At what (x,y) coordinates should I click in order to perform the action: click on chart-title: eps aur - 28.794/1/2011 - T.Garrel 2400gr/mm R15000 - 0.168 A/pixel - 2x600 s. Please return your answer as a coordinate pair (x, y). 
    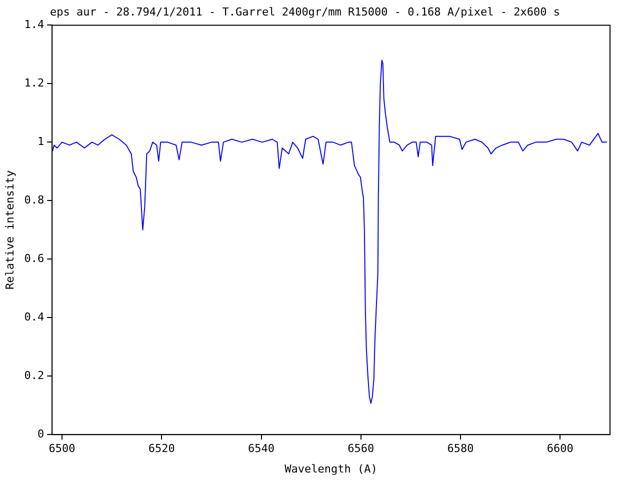
    Looking at the image, I should click on (305, 11).